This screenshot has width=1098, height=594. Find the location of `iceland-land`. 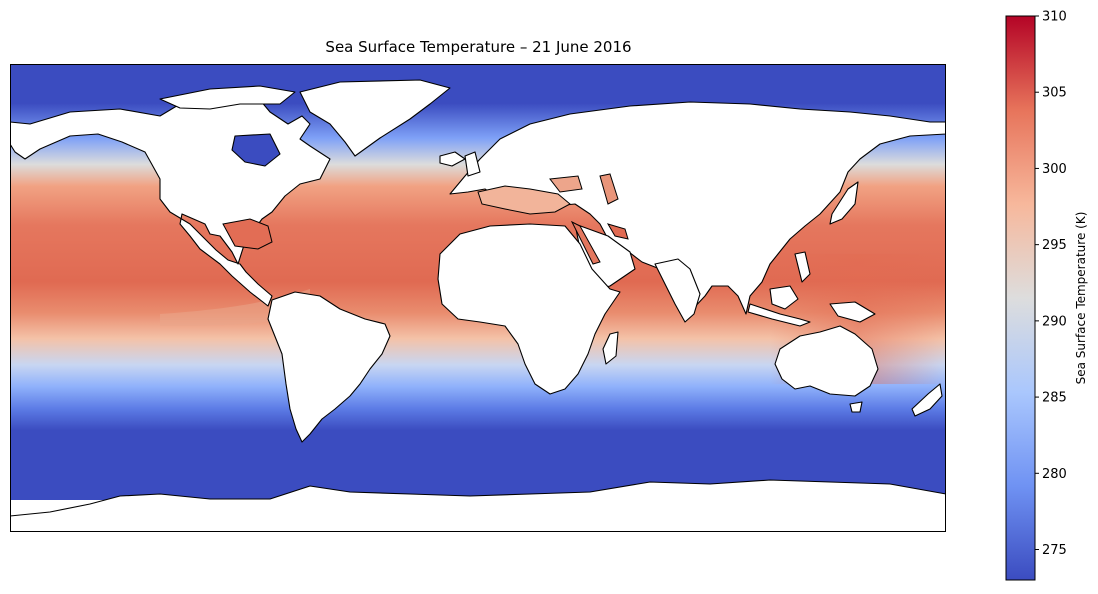

iceland-land is located at coordinates (452, 159).